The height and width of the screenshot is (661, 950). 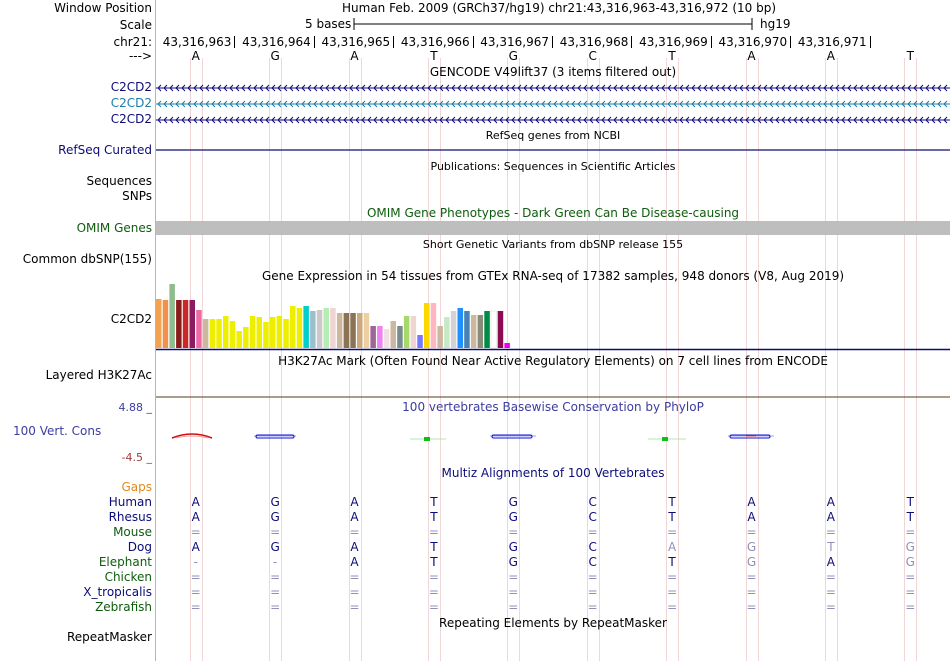 I want to click on publications-snps-label: SNPs, so click(x=137, y=196).